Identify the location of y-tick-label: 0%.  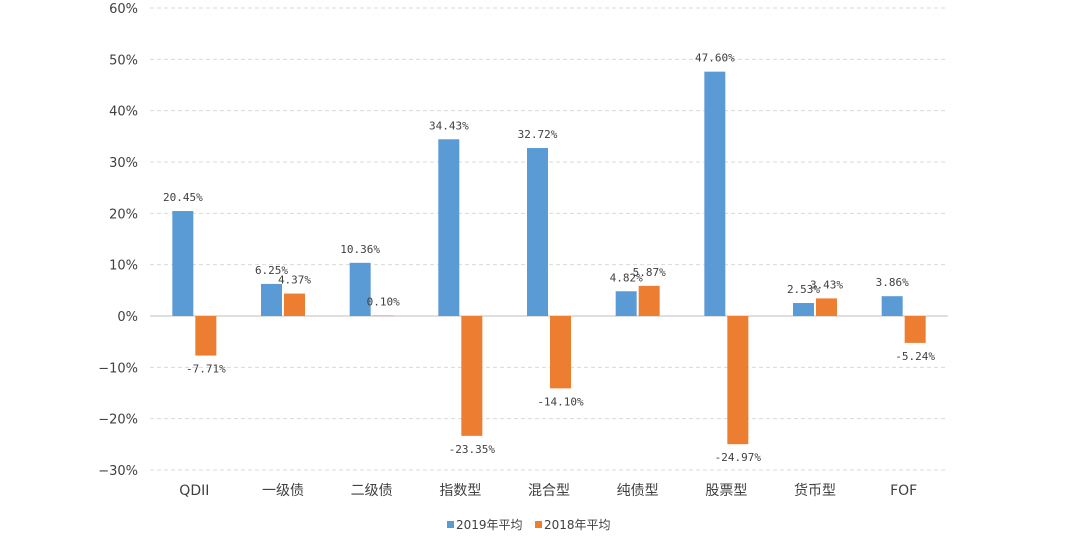
(127, 317).